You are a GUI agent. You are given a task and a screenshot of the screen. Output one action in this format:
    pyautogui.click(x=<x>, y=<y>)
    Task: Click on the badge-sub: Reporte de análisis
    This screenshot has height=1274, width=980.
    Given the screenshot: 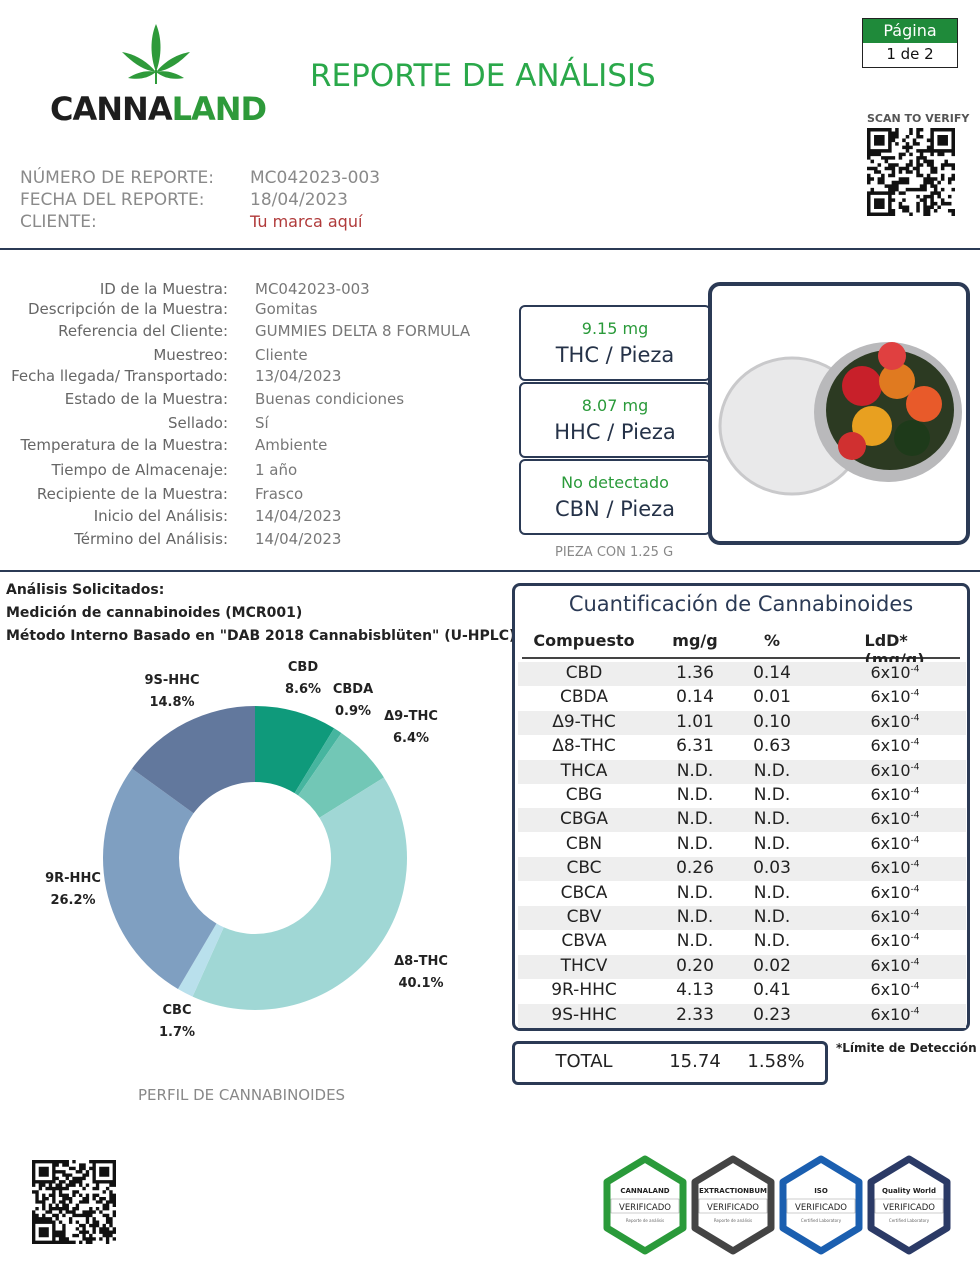 What is the action you would take?
    pyautogui.click(x=645, y=1220)
    